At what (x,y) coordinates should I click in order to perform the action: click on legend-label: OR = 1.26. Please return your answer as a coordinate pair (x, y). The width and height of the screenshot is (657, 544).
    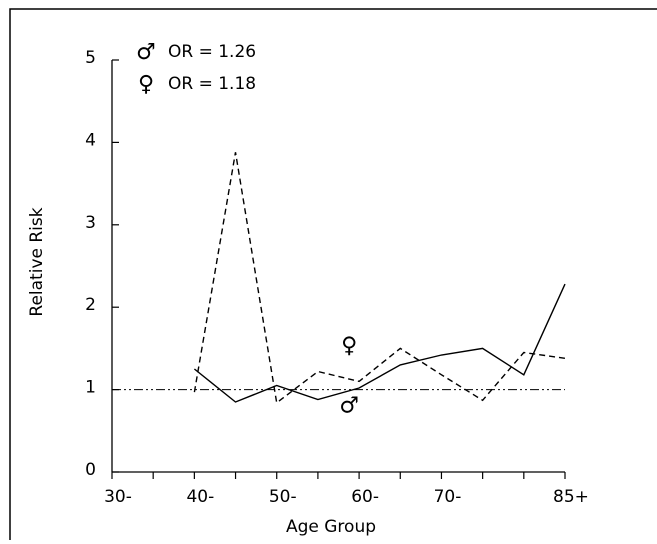
    Looking at the image, I should click on (212, 52).